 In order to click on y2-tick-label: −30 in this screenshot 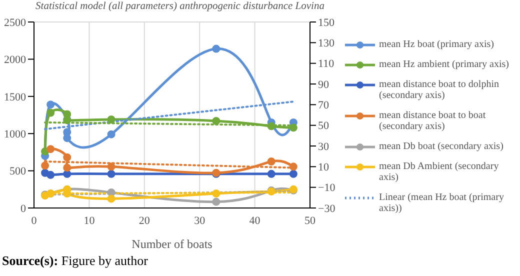, I will do `click(327, 208)`.